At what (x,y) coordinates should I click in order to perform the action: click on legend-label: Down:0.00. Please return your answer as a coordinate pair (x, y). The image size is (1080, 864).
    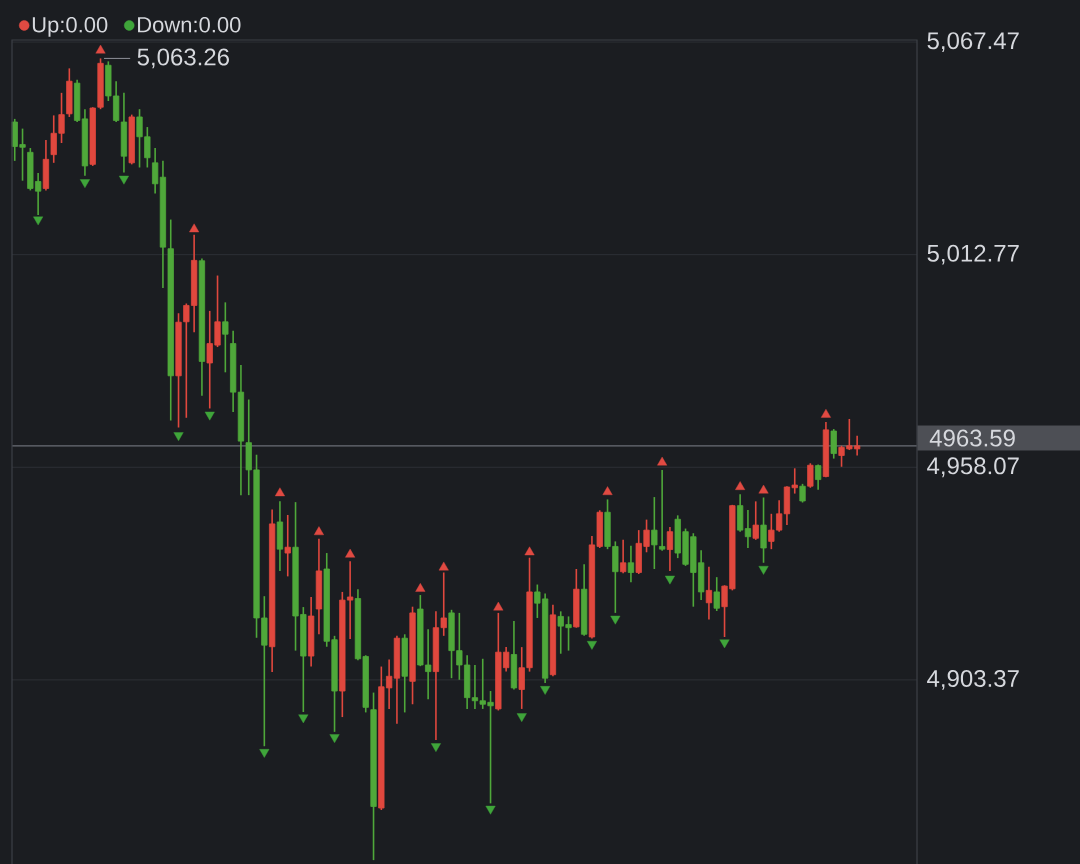
    Looking at the image, I should click on (189, 24).